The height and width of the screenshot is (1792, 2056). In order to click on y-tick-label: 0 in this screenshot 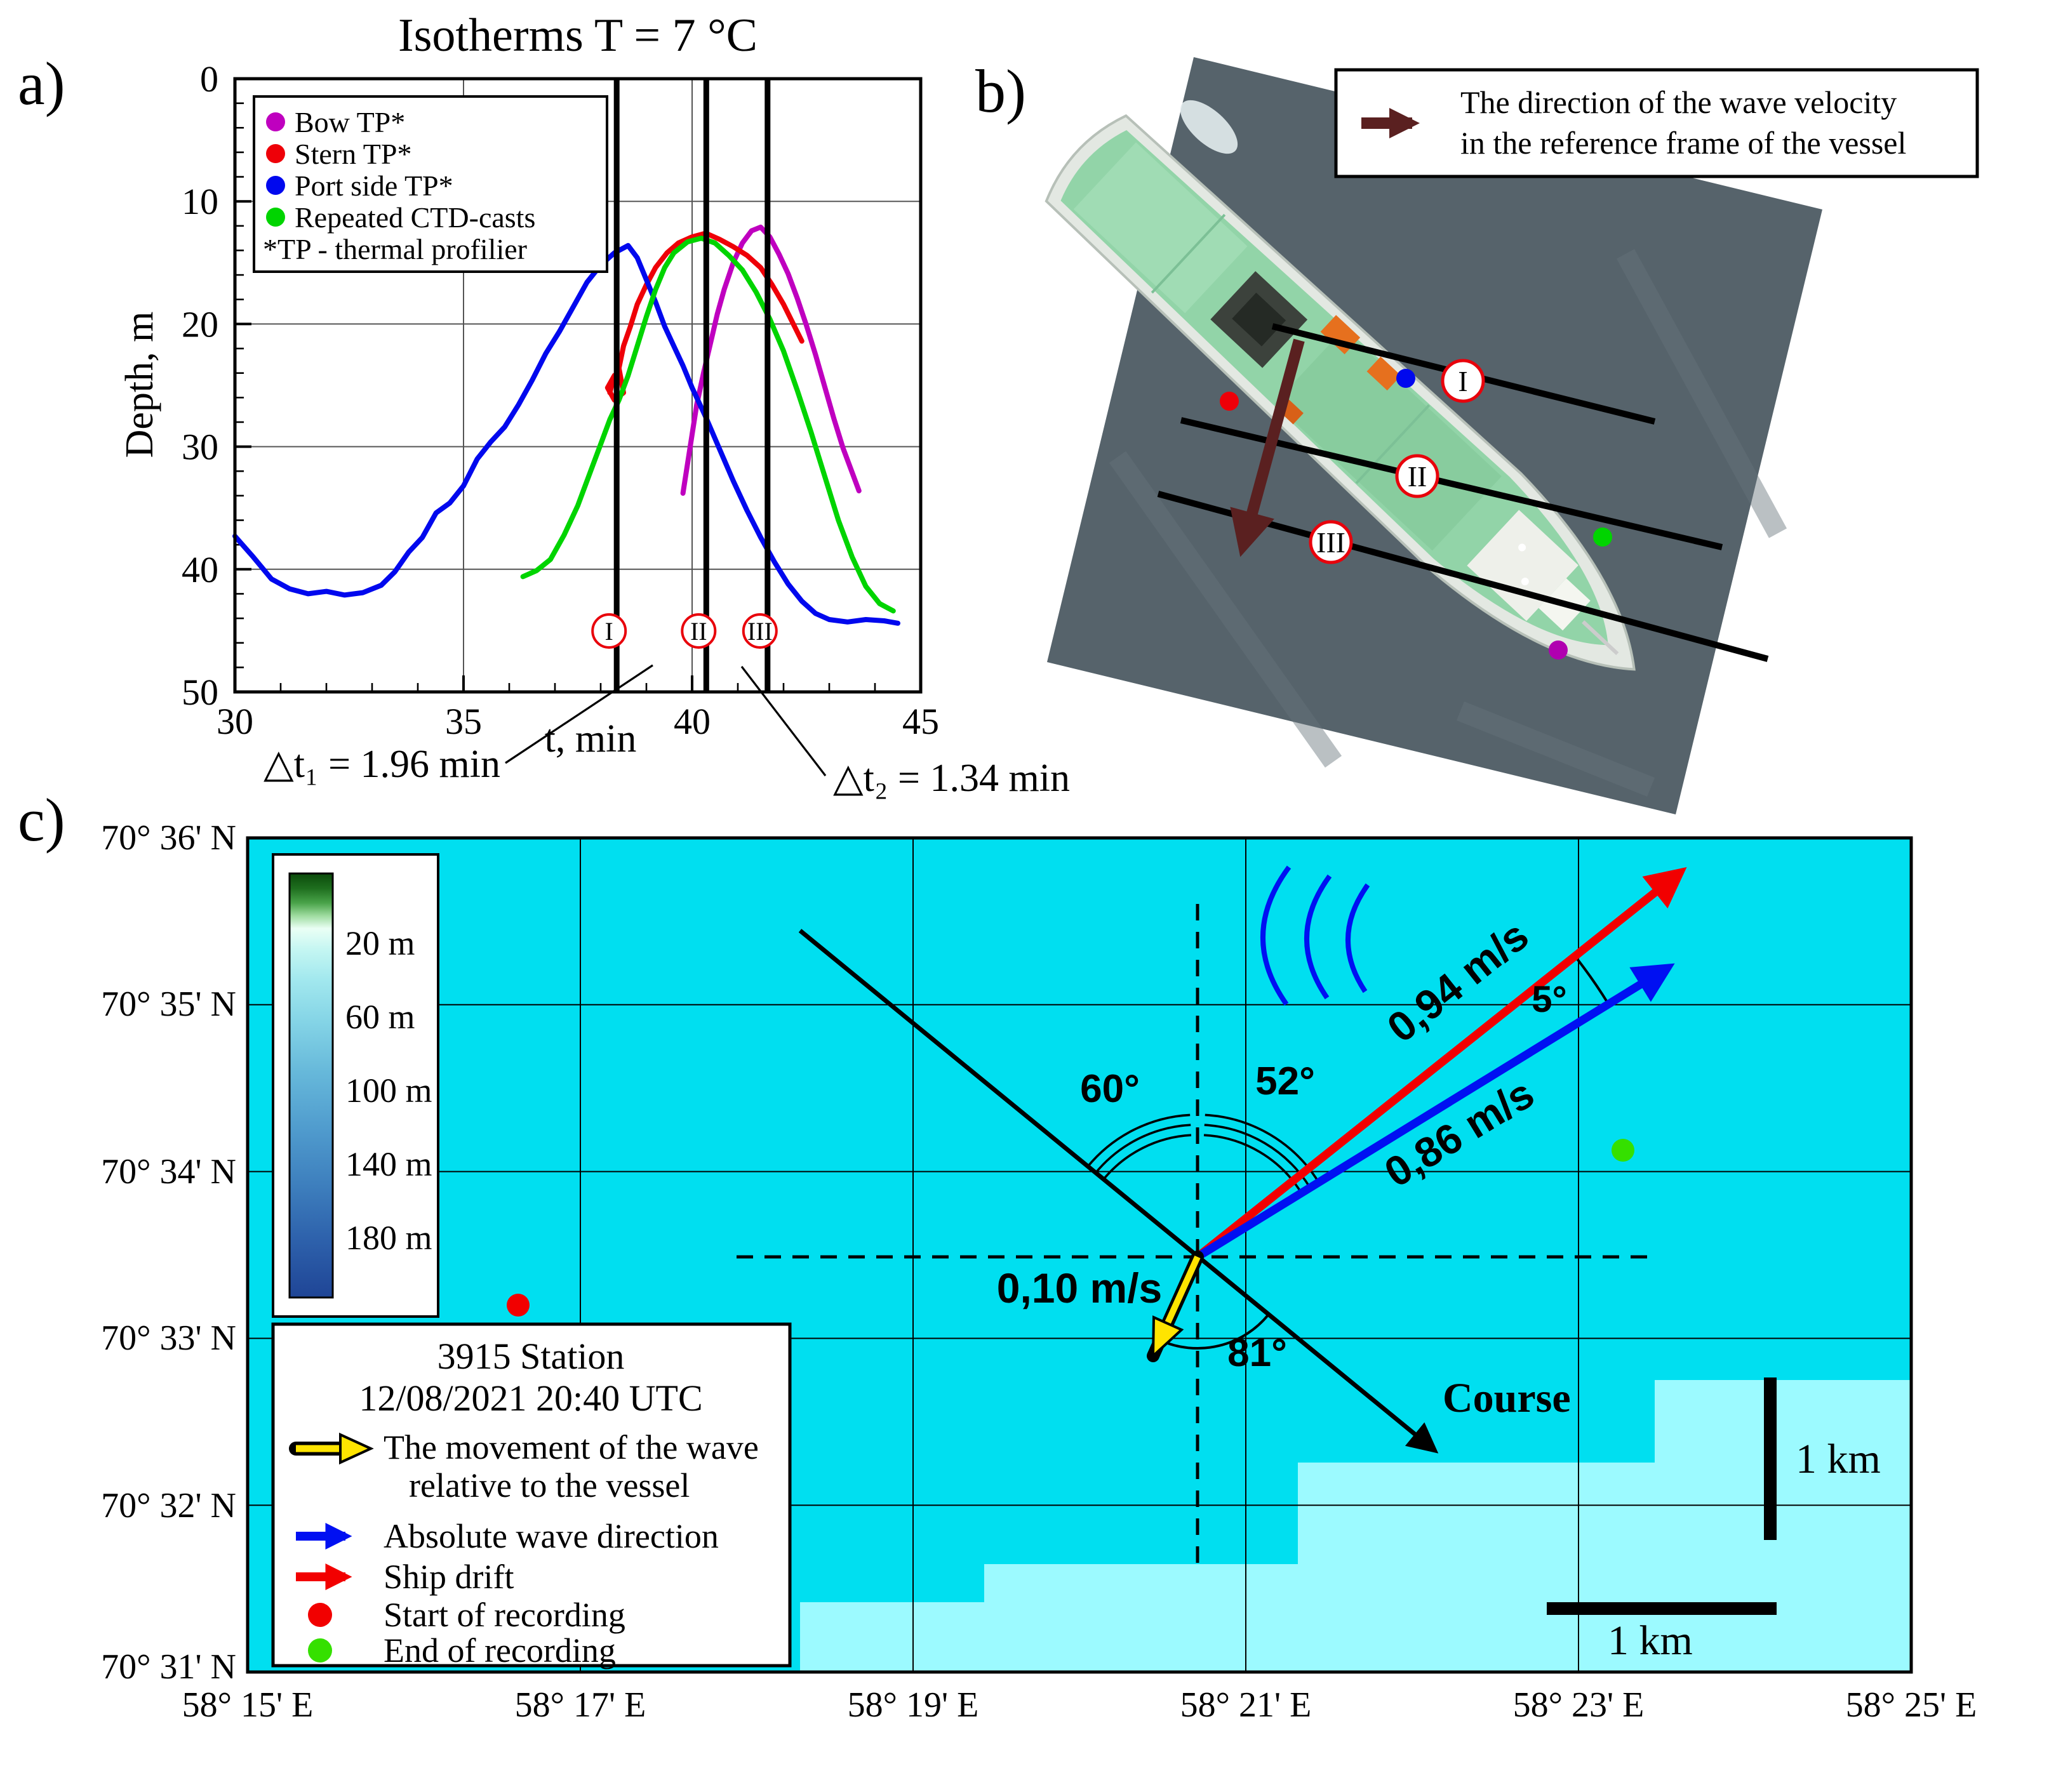, I will do `click(209, 79)`.